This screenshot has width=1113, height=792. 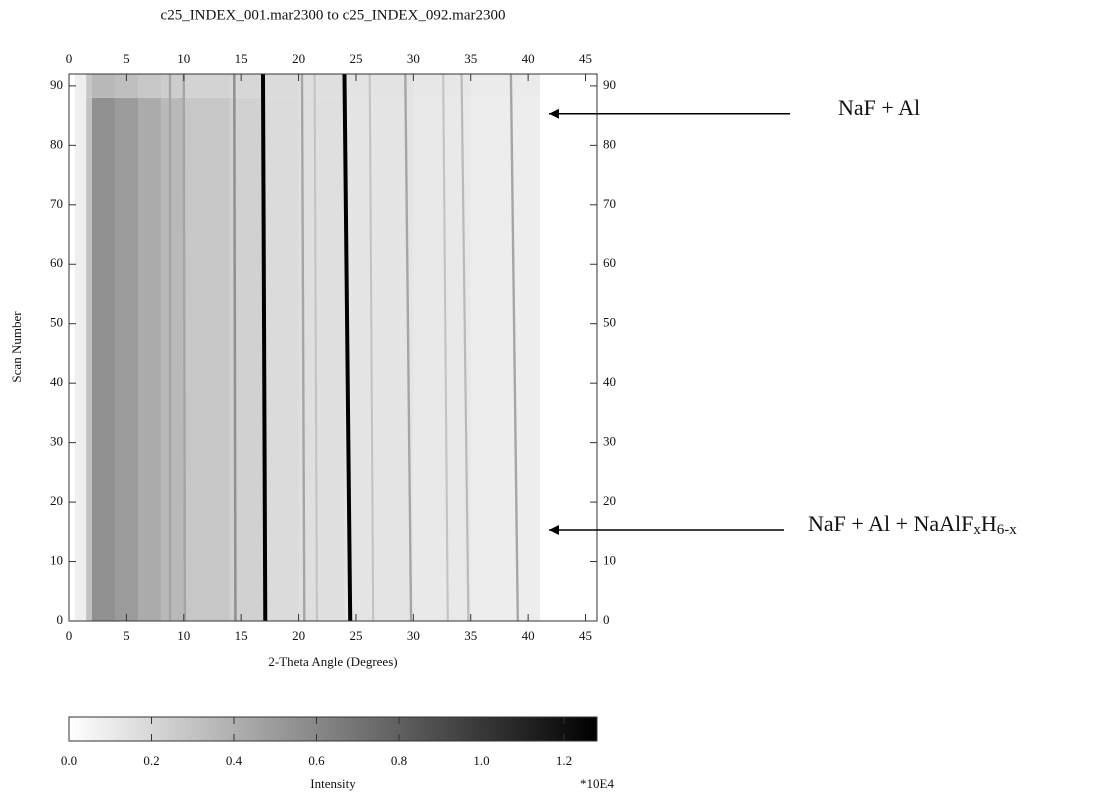 I want to click on annotation-text: NaF + Al + NaAlF, so click(x=890, y=523).